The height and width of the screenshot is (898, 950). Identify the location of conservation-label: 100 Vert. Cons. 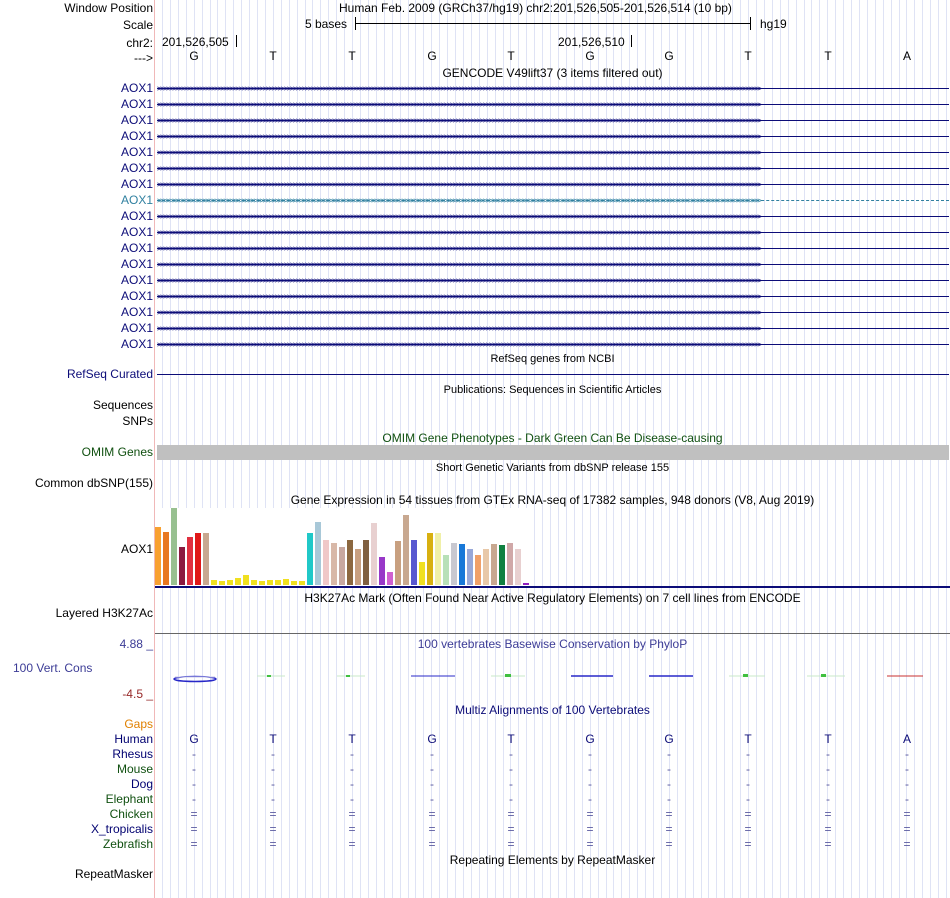
(53, 668).